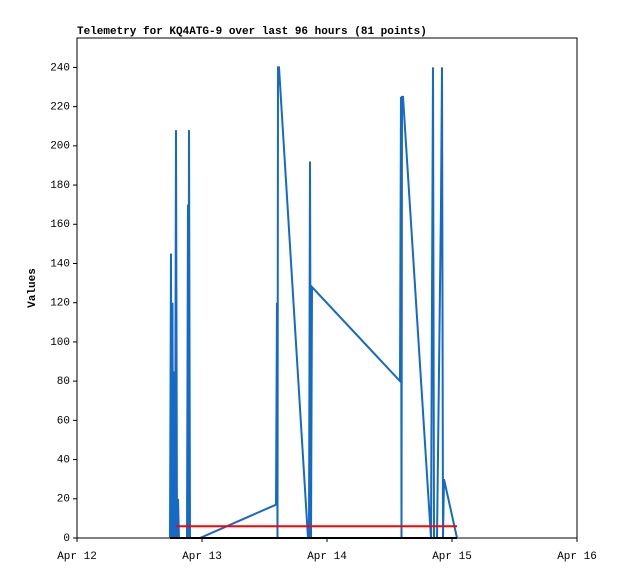 The height and width of the screenshot is (579, 618). I want to click on y-tick-label: 60, so click(63, 421).